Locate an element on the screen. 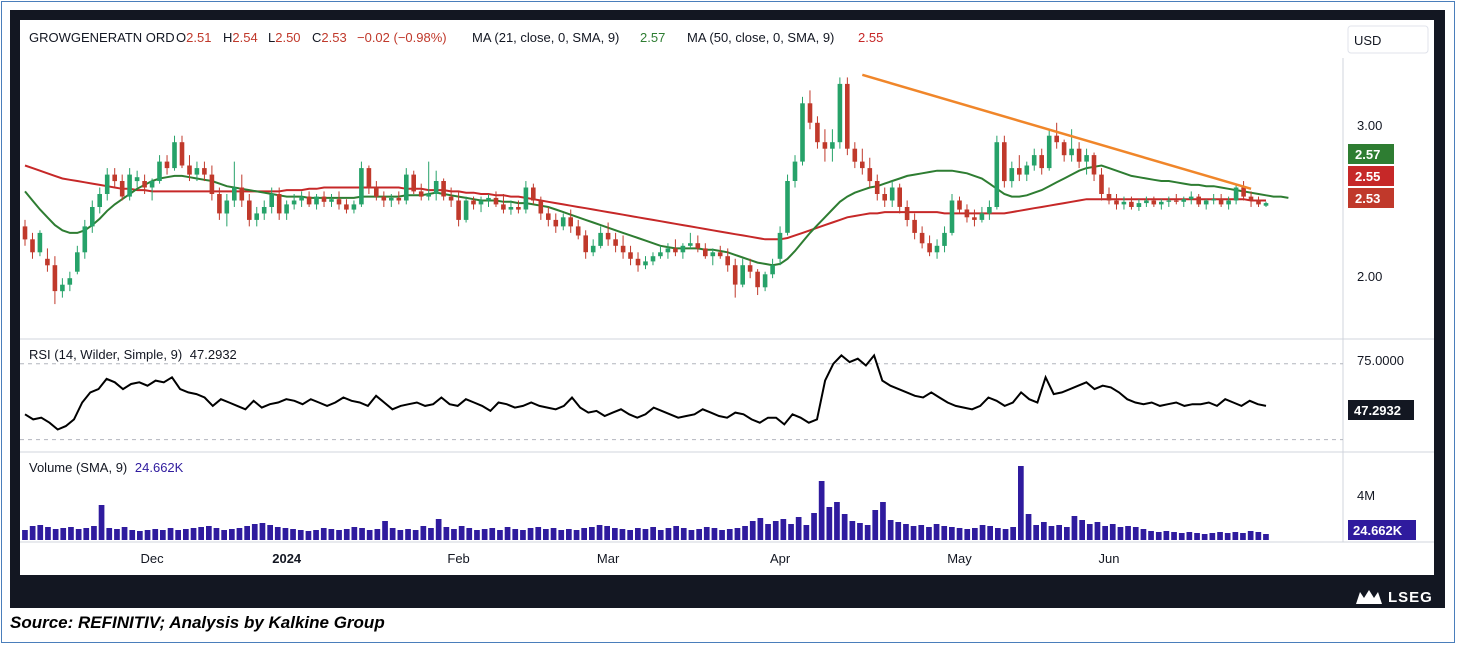  volume-bars is located at coordinates (645, 503).